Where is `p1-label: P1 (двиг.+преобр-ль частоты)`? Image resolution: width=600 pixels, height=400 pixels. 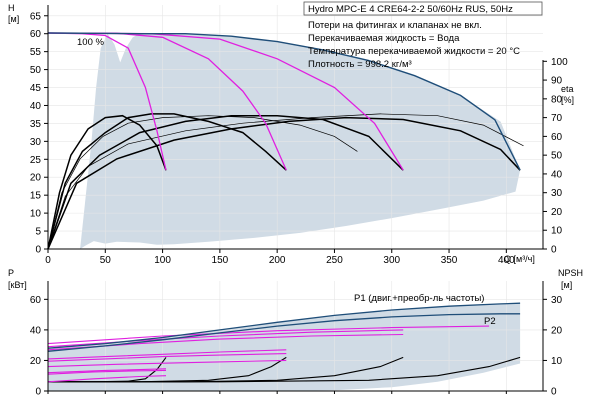 p1-label: P1 (двиг.+преобр-ль частоты) is located at coordinates (419, 298).